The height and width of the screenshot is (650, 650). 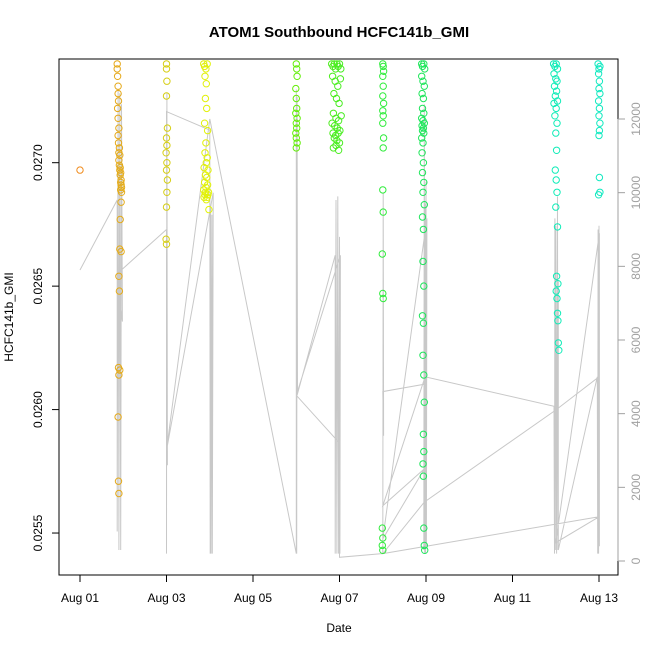 What do you see at coordinates (636, 193) in the screenshot?
I see `y2-tick-label: 10000` at bounding box center [636, 193].